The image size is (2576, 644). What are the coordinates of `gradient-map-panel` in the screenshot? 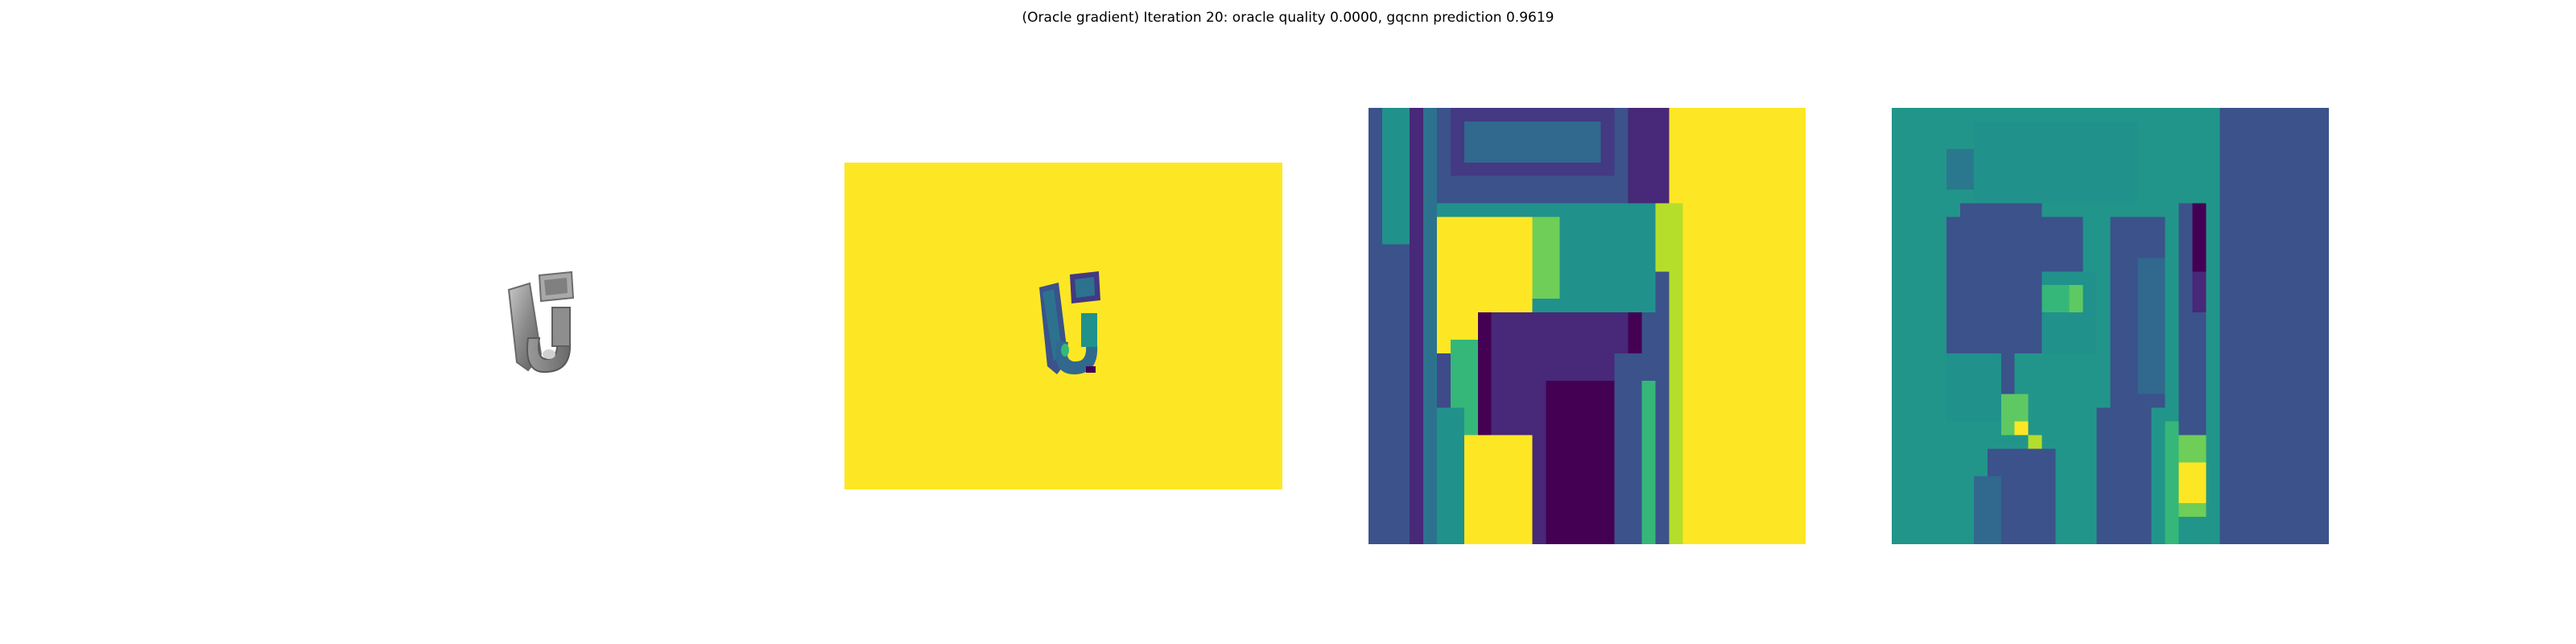 It's located at (2110, 326).